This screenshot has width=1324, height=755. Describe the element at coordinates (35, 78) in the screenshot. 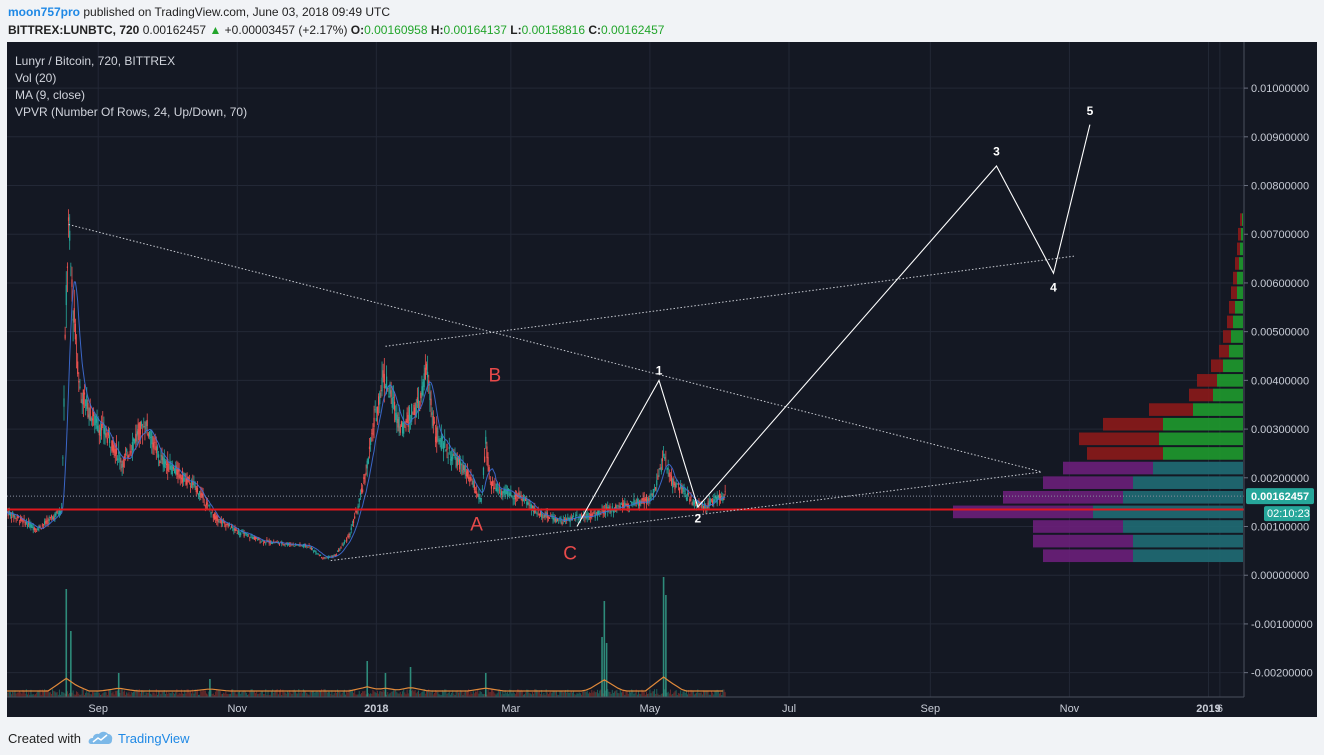

I see `legend-volume: Vol (20)` at that location.